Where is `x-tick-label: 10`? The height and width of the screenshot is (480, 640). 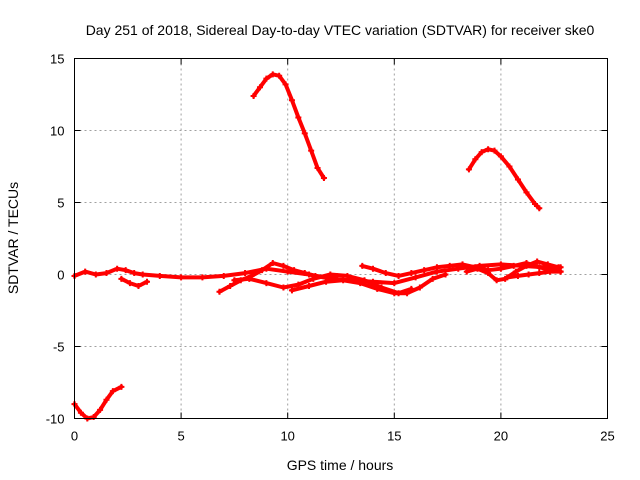
x-tick-label: 10 is located at coordinates (287, 436).